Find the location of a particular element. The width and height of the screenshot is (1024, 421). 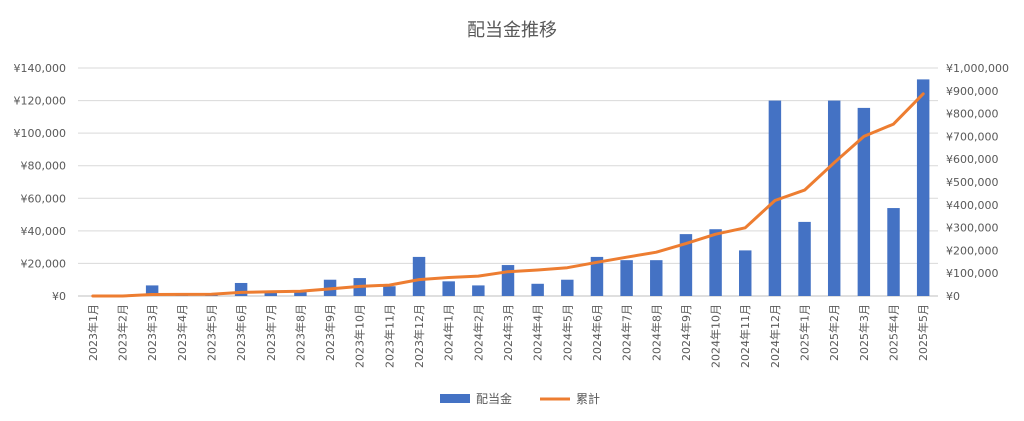

x-axis-tick-label: 2023年9月 is located at coordinates (330, 332).